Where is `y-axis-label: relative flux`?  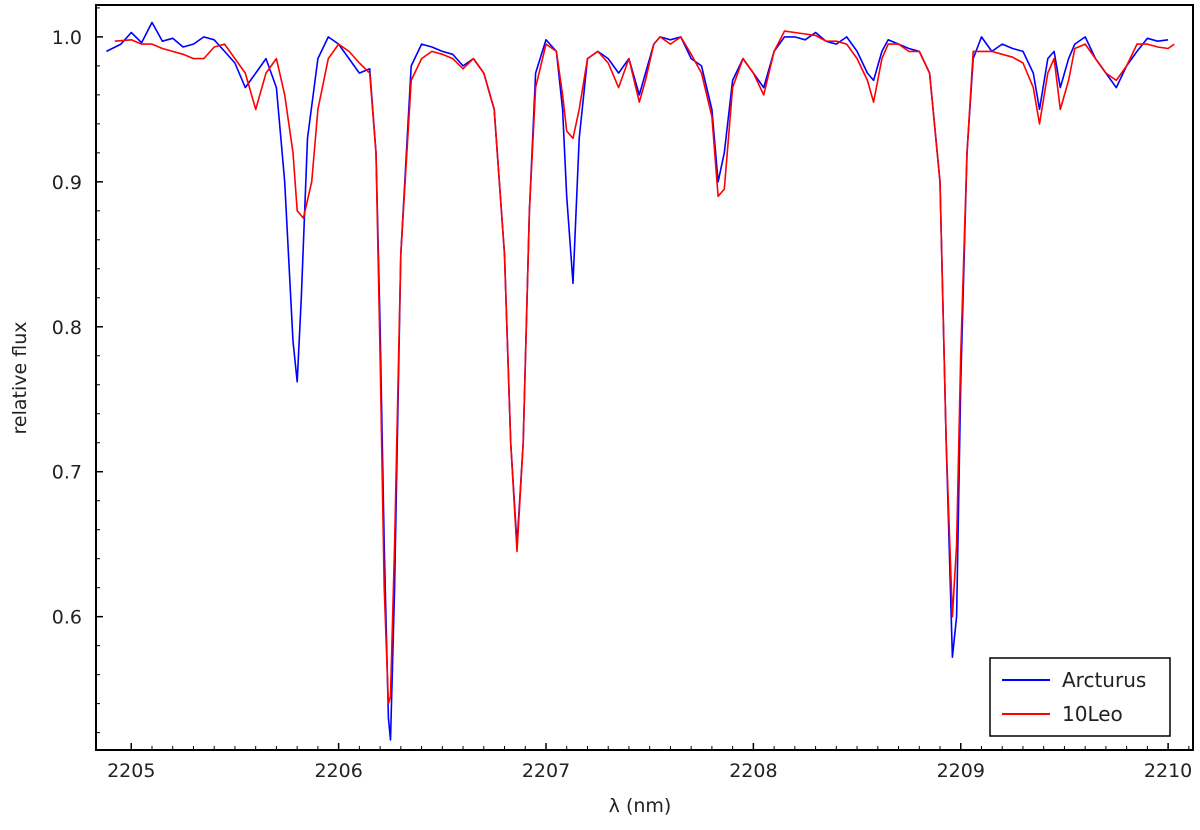 y-axis-label: relative flux is located at coordinates (20, 378).